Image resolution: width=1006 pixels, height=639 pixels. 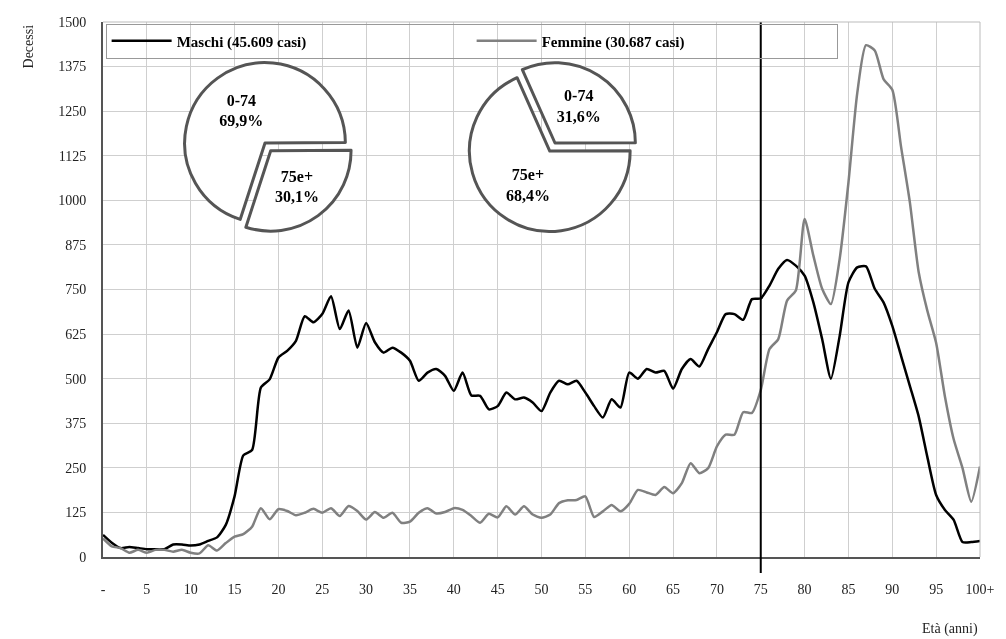 What do you see at coordinates (673, 589) in the screenshot?
I see `x-tick-label: 65` at bounding box center [673, 589].